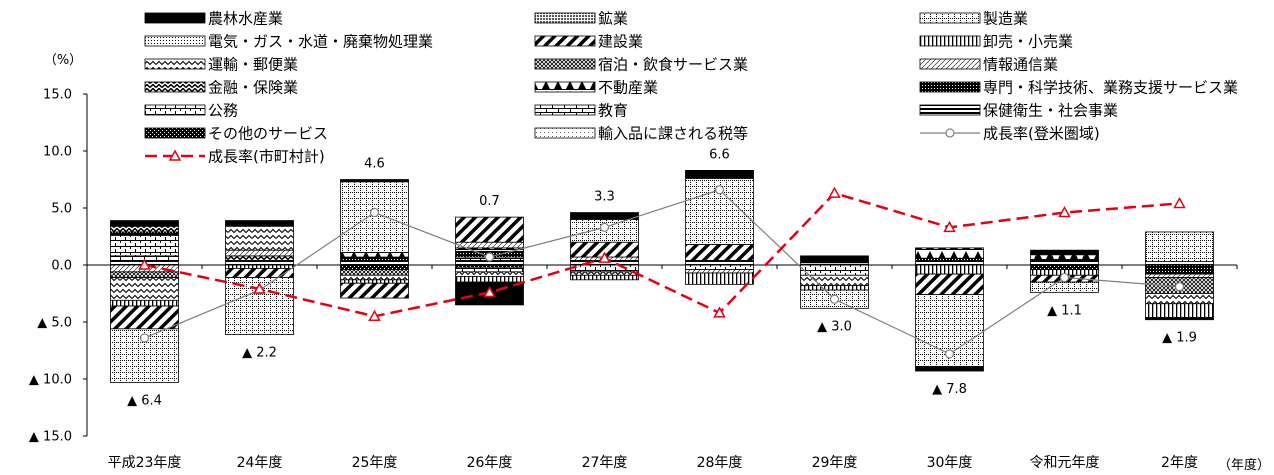 Image resolution: width=1274 pixels, height=475 pixels. What do you see at coordinates (949, 369) in the screenshot?
I see `bar-segment-s0-c7` at bounding box center [949, 369].